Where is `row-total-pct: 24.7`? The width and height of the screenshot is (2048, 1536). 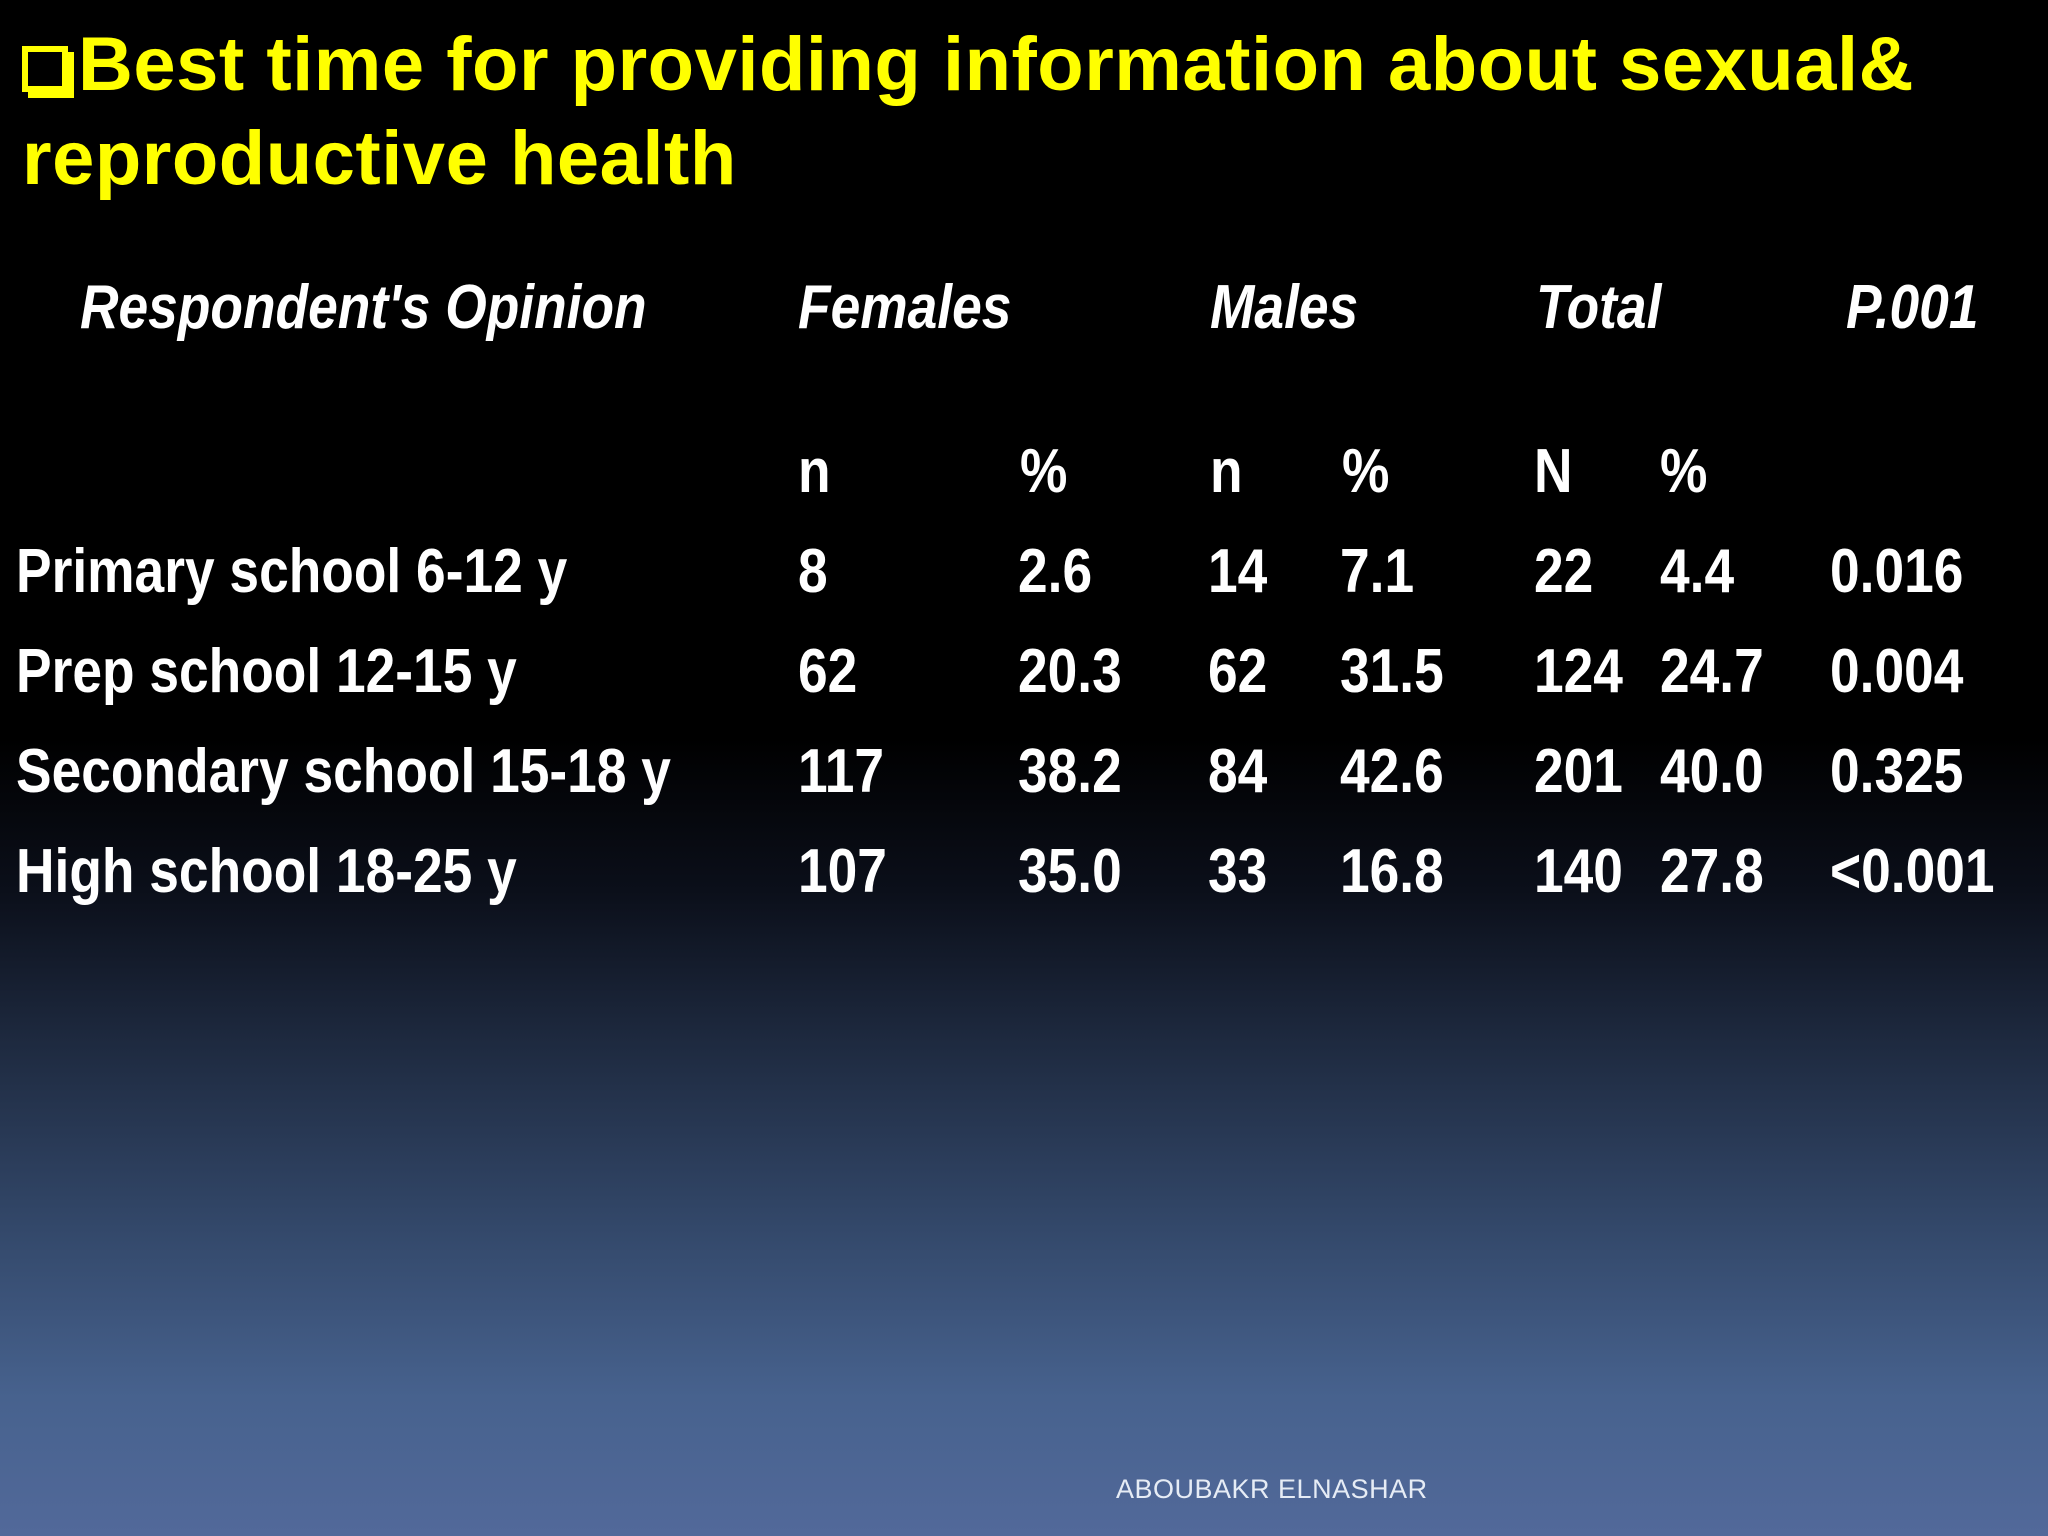
row-total-pct: 24.7 is located at coordinates (1712, 671).